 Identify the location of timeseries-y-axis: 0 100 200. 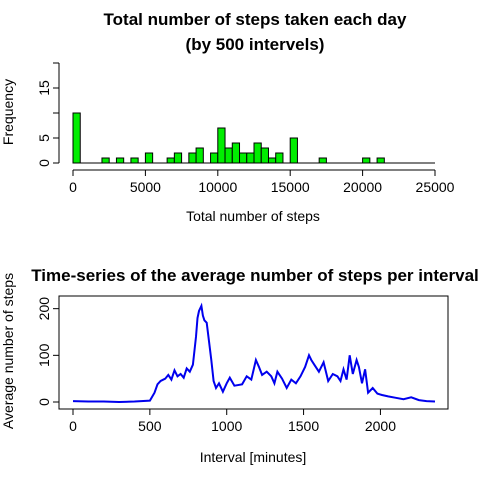
(47, 351).